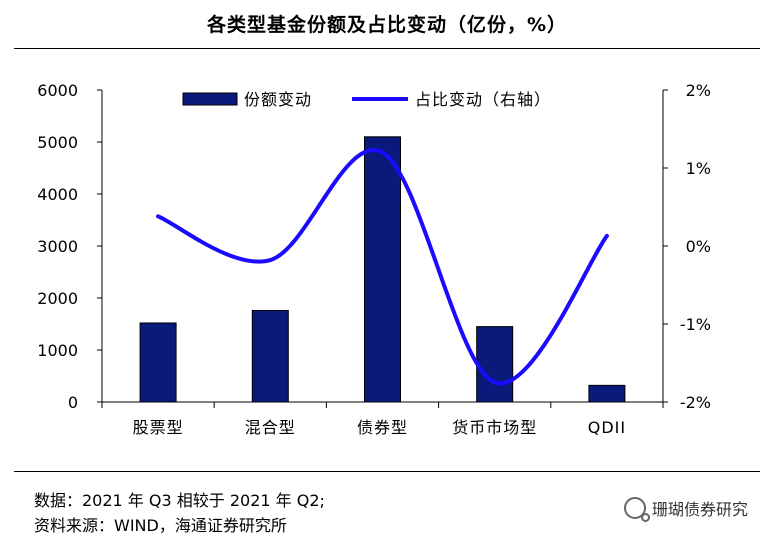 The height and width of the screenshot is (542, 774). I want to click on chart-title: 各类型基金份额及占比变动（亿份，%）, so click(387, 25).